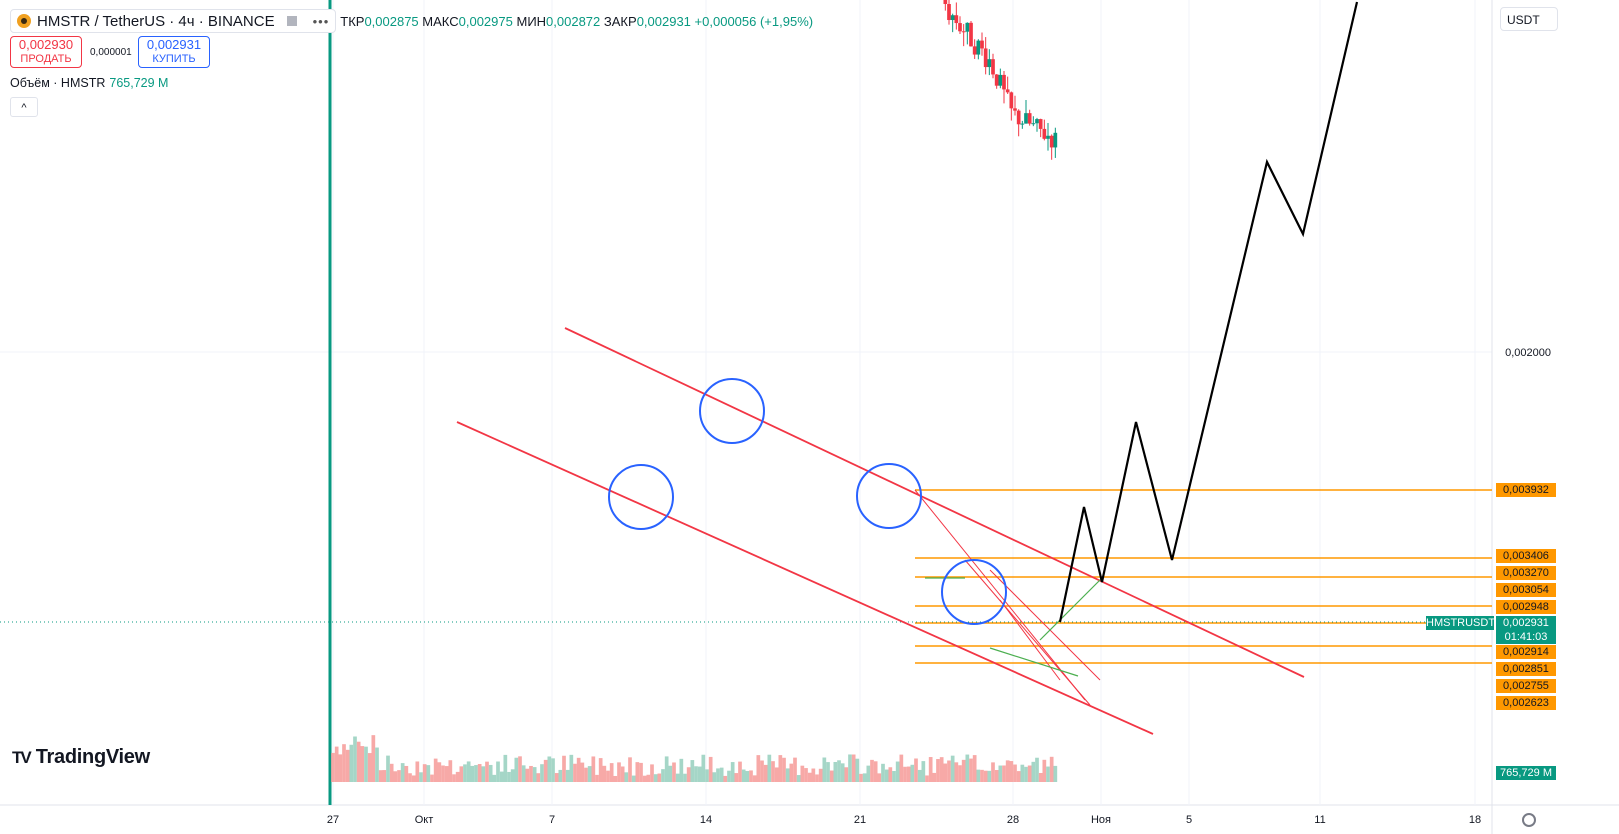  I want to click on x-tick-label: 21, so click(860, 820).